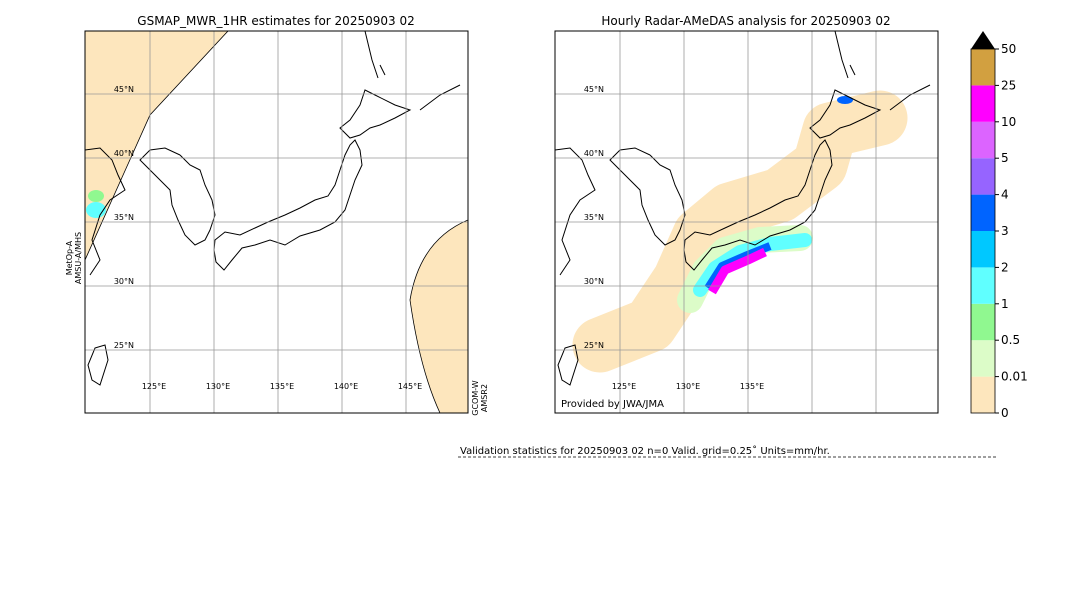  What do you see at coordinates (1014, 377) in the screenshot?
I see `colorbar-label: 0.01` at bounding box center [1014, 377].